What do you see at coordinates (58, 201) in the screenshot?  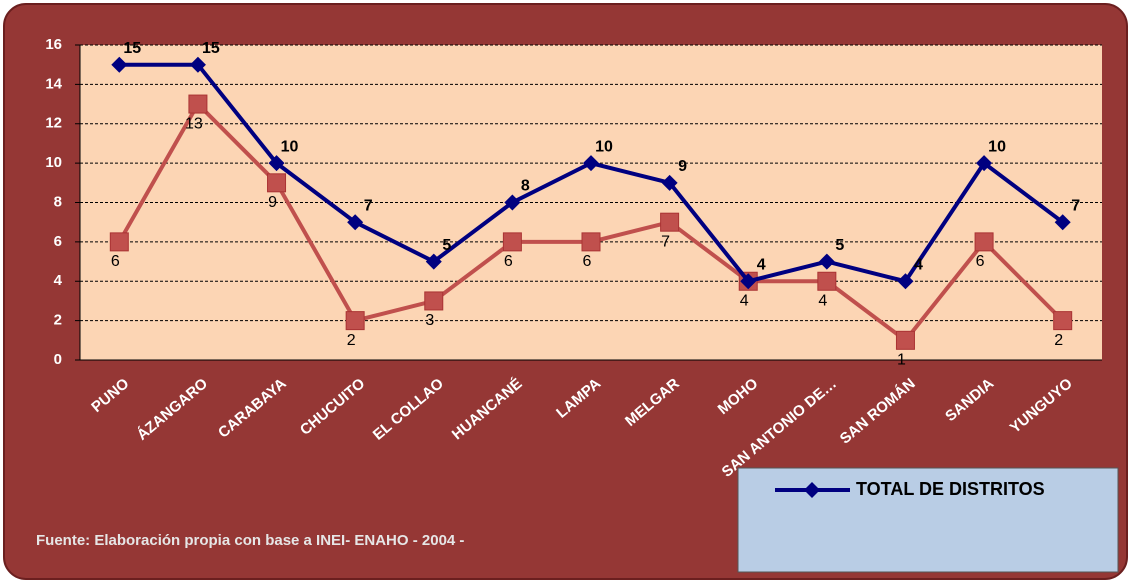 I see `y-tick-label: 8` at bounding box center [58, 201].